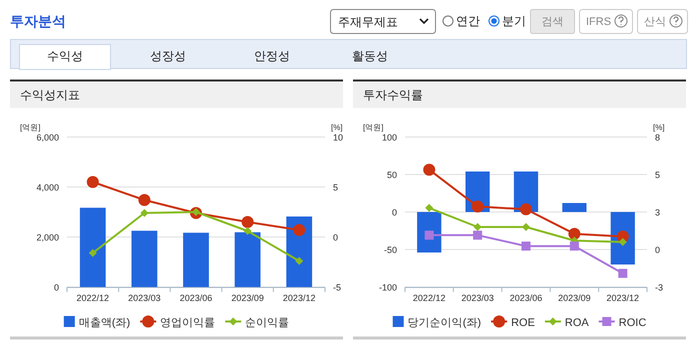 The height and width of the screenshot is (342, 697). I want to click on y2-tick-label: 3, so click(657, 213).